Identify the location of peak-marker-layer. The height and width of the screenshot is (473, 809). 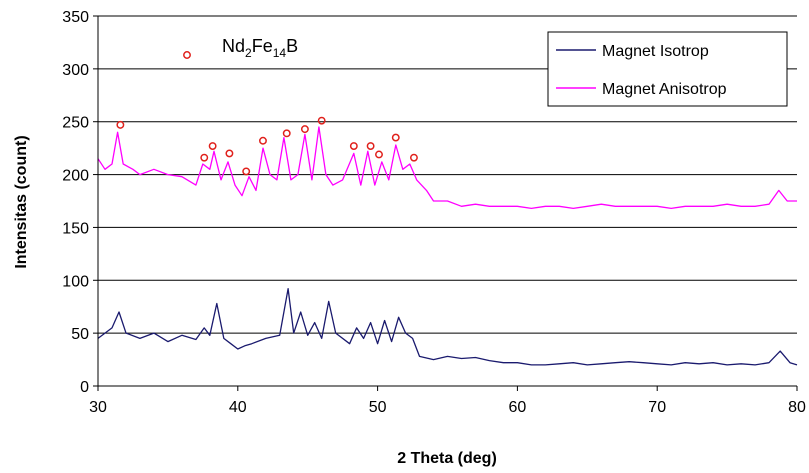
(267, 146).